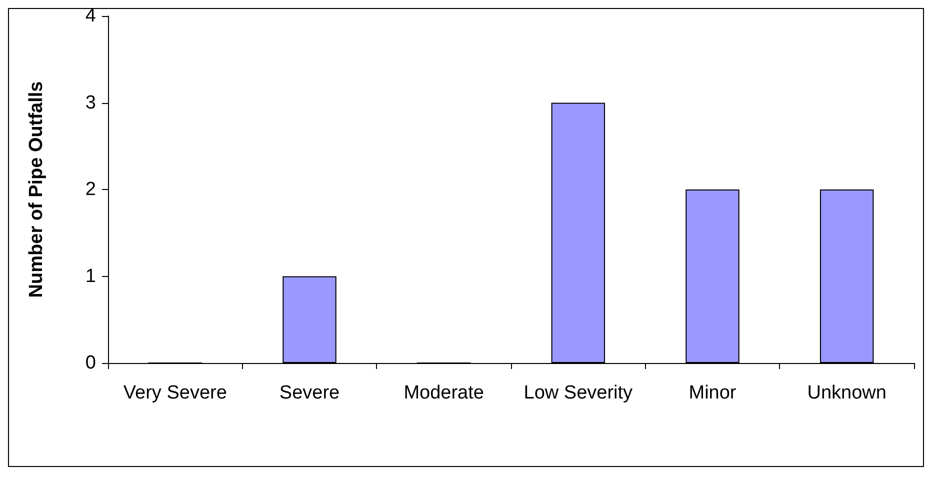  Describe the element at coordinates (90, 103) in the screenshot. I see `y-tick-label: 3` at that location.